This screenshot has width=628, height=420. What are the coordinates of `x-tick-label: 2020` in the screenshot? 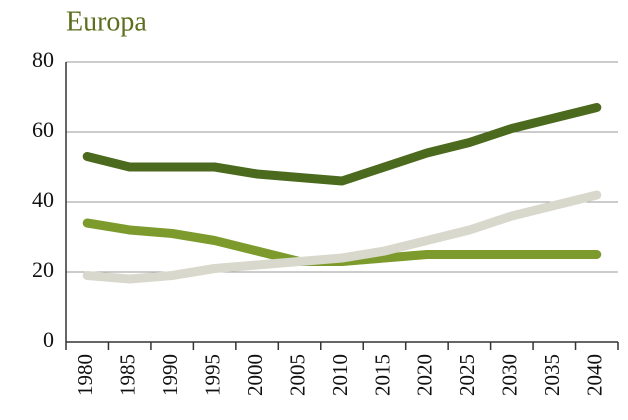 It's located at (425, 375).